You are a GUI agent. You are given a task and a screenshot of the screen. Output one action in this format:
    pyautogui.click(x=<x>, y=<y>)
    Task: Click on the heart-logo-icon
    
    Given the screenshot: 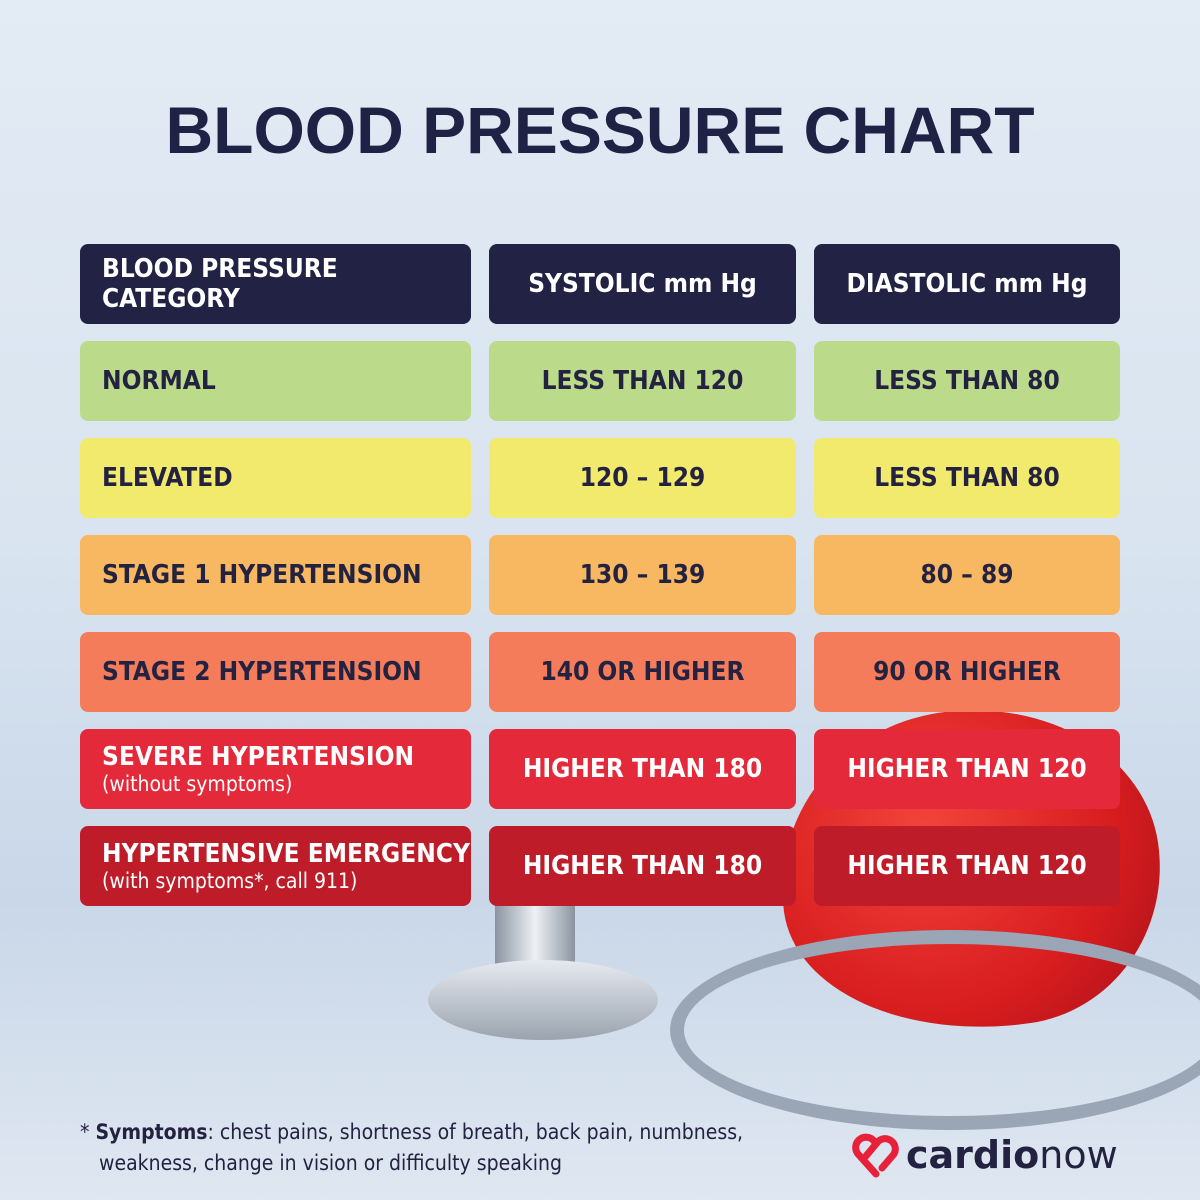 What is the action you would take?
    pyautogui.click(x=875, y=1155)
    